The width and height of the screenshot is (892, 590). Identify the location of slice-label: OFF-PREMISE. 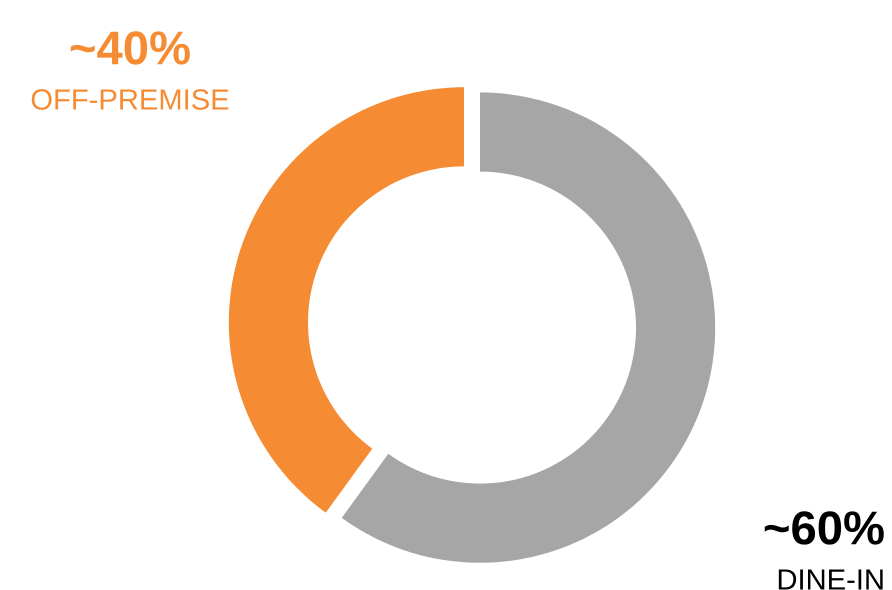
(130, 99).